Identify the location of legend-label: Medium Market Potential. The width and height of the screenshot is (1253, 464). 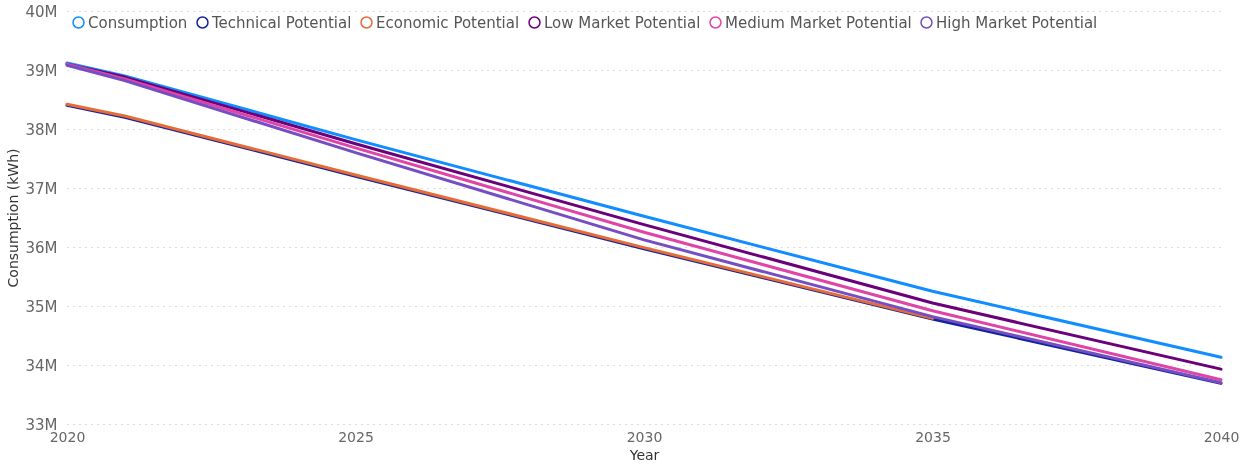
(818, 22).